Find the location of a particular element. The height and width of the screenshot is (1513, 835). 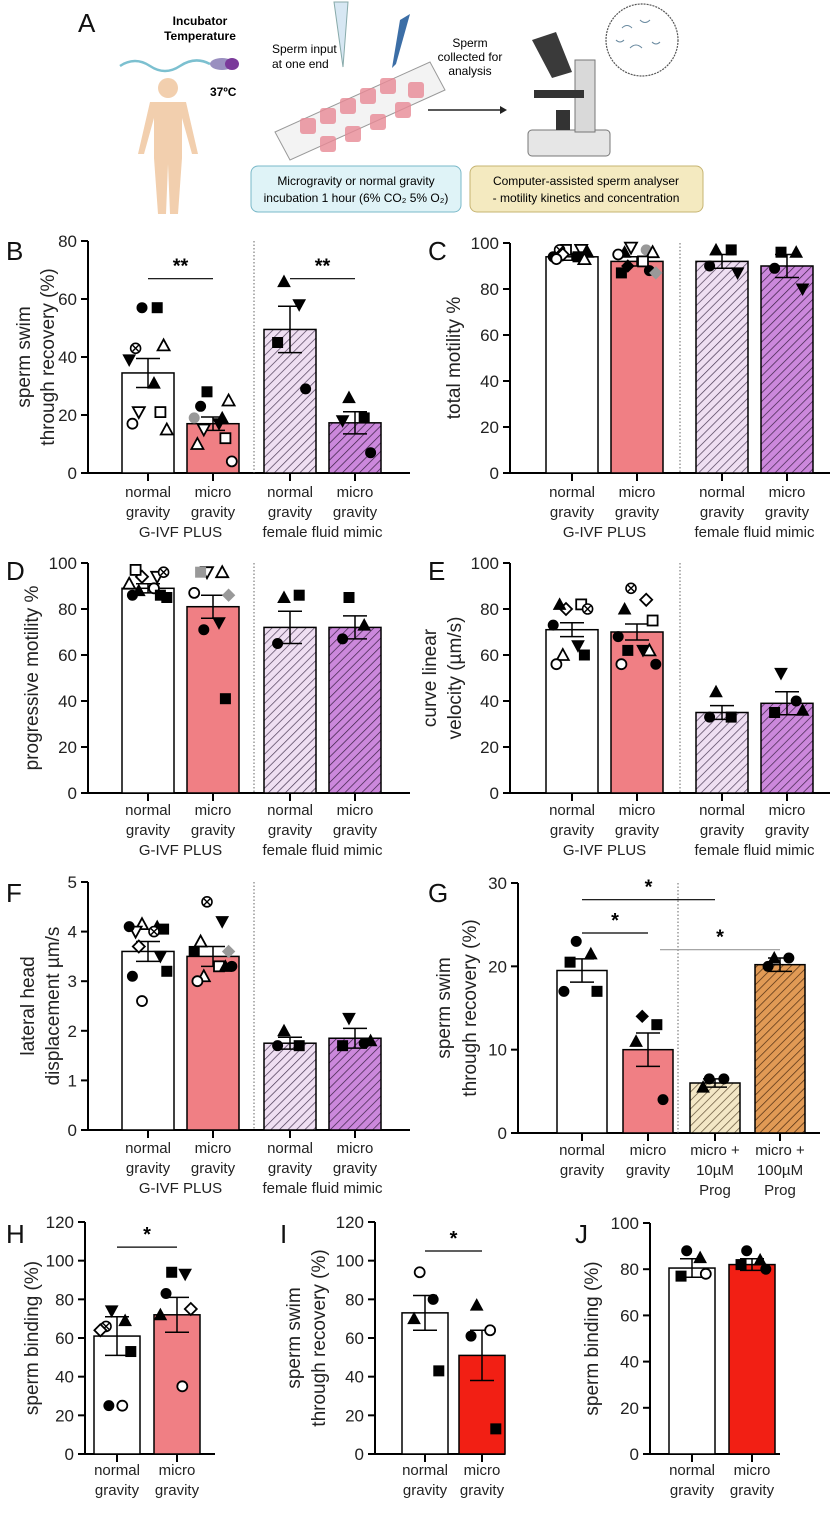

y-tick-label: 5 is located at coordinates (72, 882).